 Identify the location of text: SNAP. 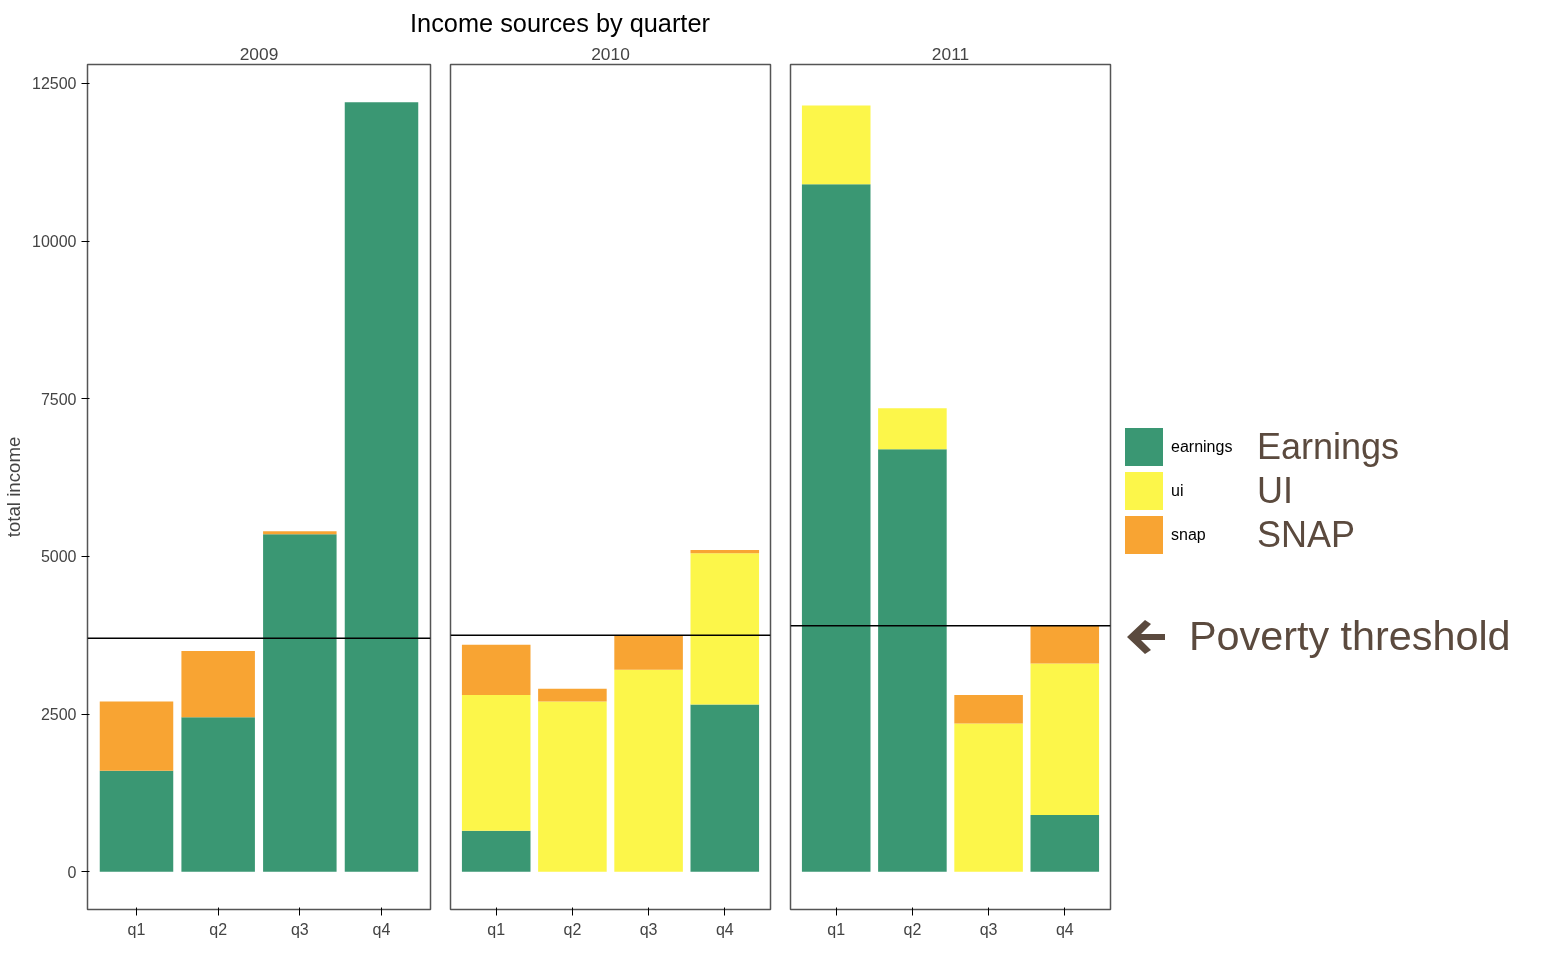
(1306, 535).